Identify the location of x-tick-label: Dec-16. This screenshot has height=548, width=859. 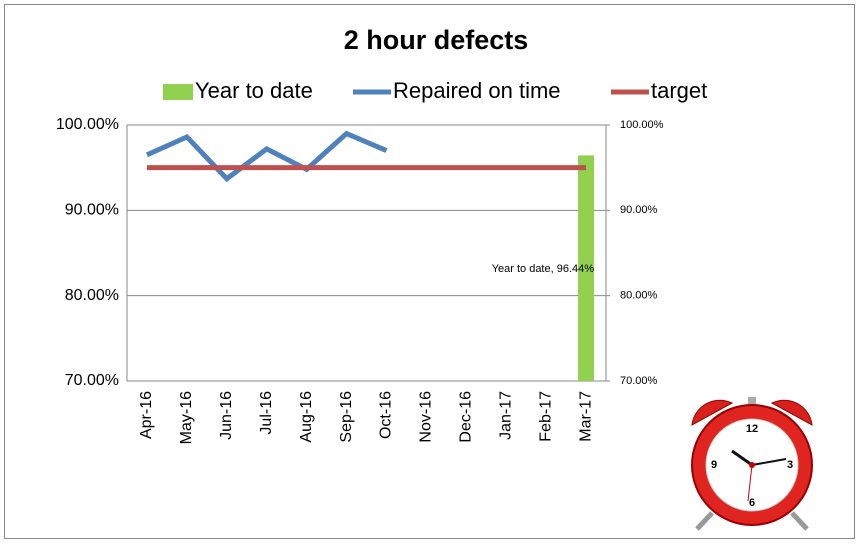
(466, 417).